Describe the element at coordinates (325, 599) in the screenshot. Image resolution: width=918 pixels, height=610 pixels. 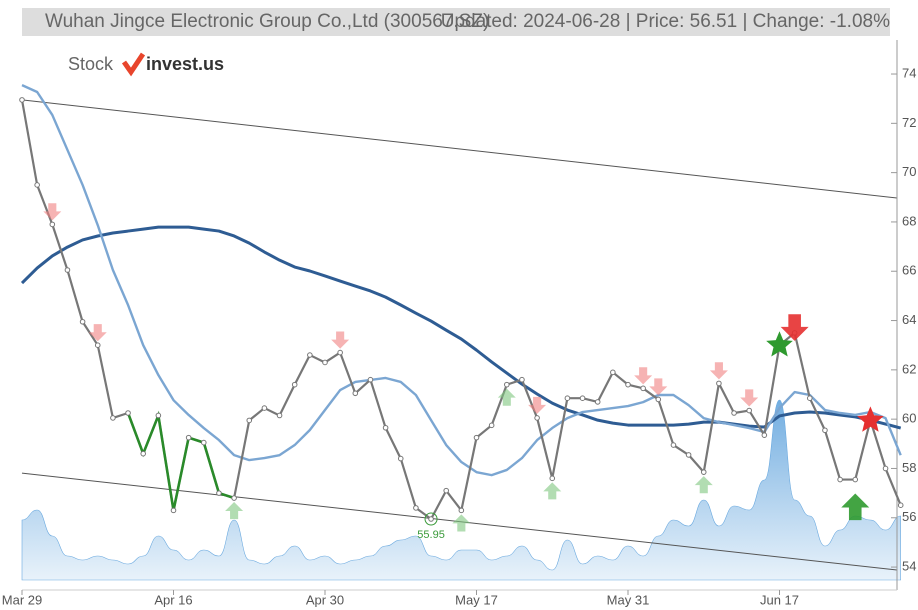
I see `x-tick-label: Apr 30` at that location.